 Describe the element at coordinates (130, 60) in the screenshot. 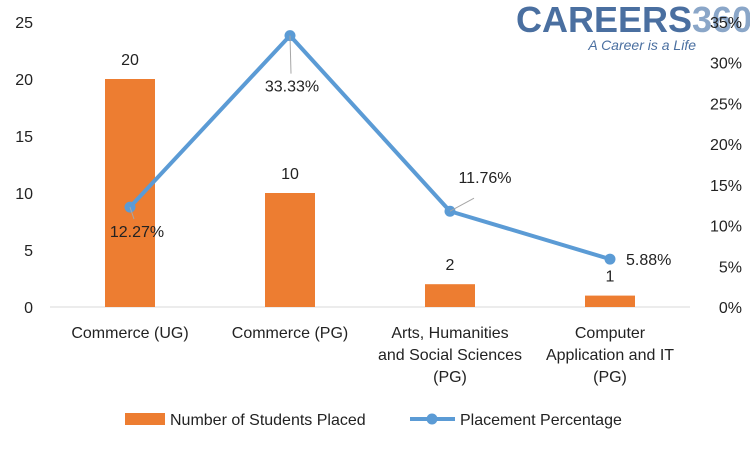

I see `bar-data-label: 20` at that location.